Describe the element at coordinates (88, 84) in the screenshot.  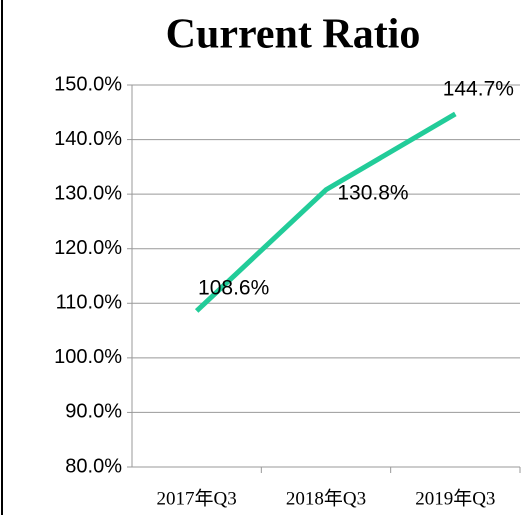
I see `y-tick-label: 150.0%` at that location.